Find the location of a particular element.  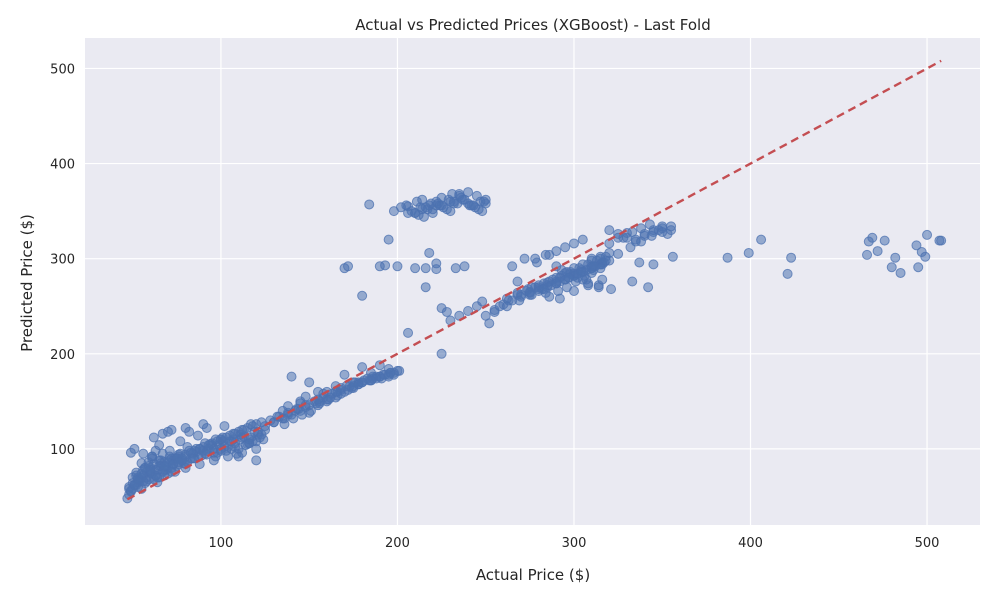

y-axis-label: Predicted Price ($) is located at coordinates (27, 283).